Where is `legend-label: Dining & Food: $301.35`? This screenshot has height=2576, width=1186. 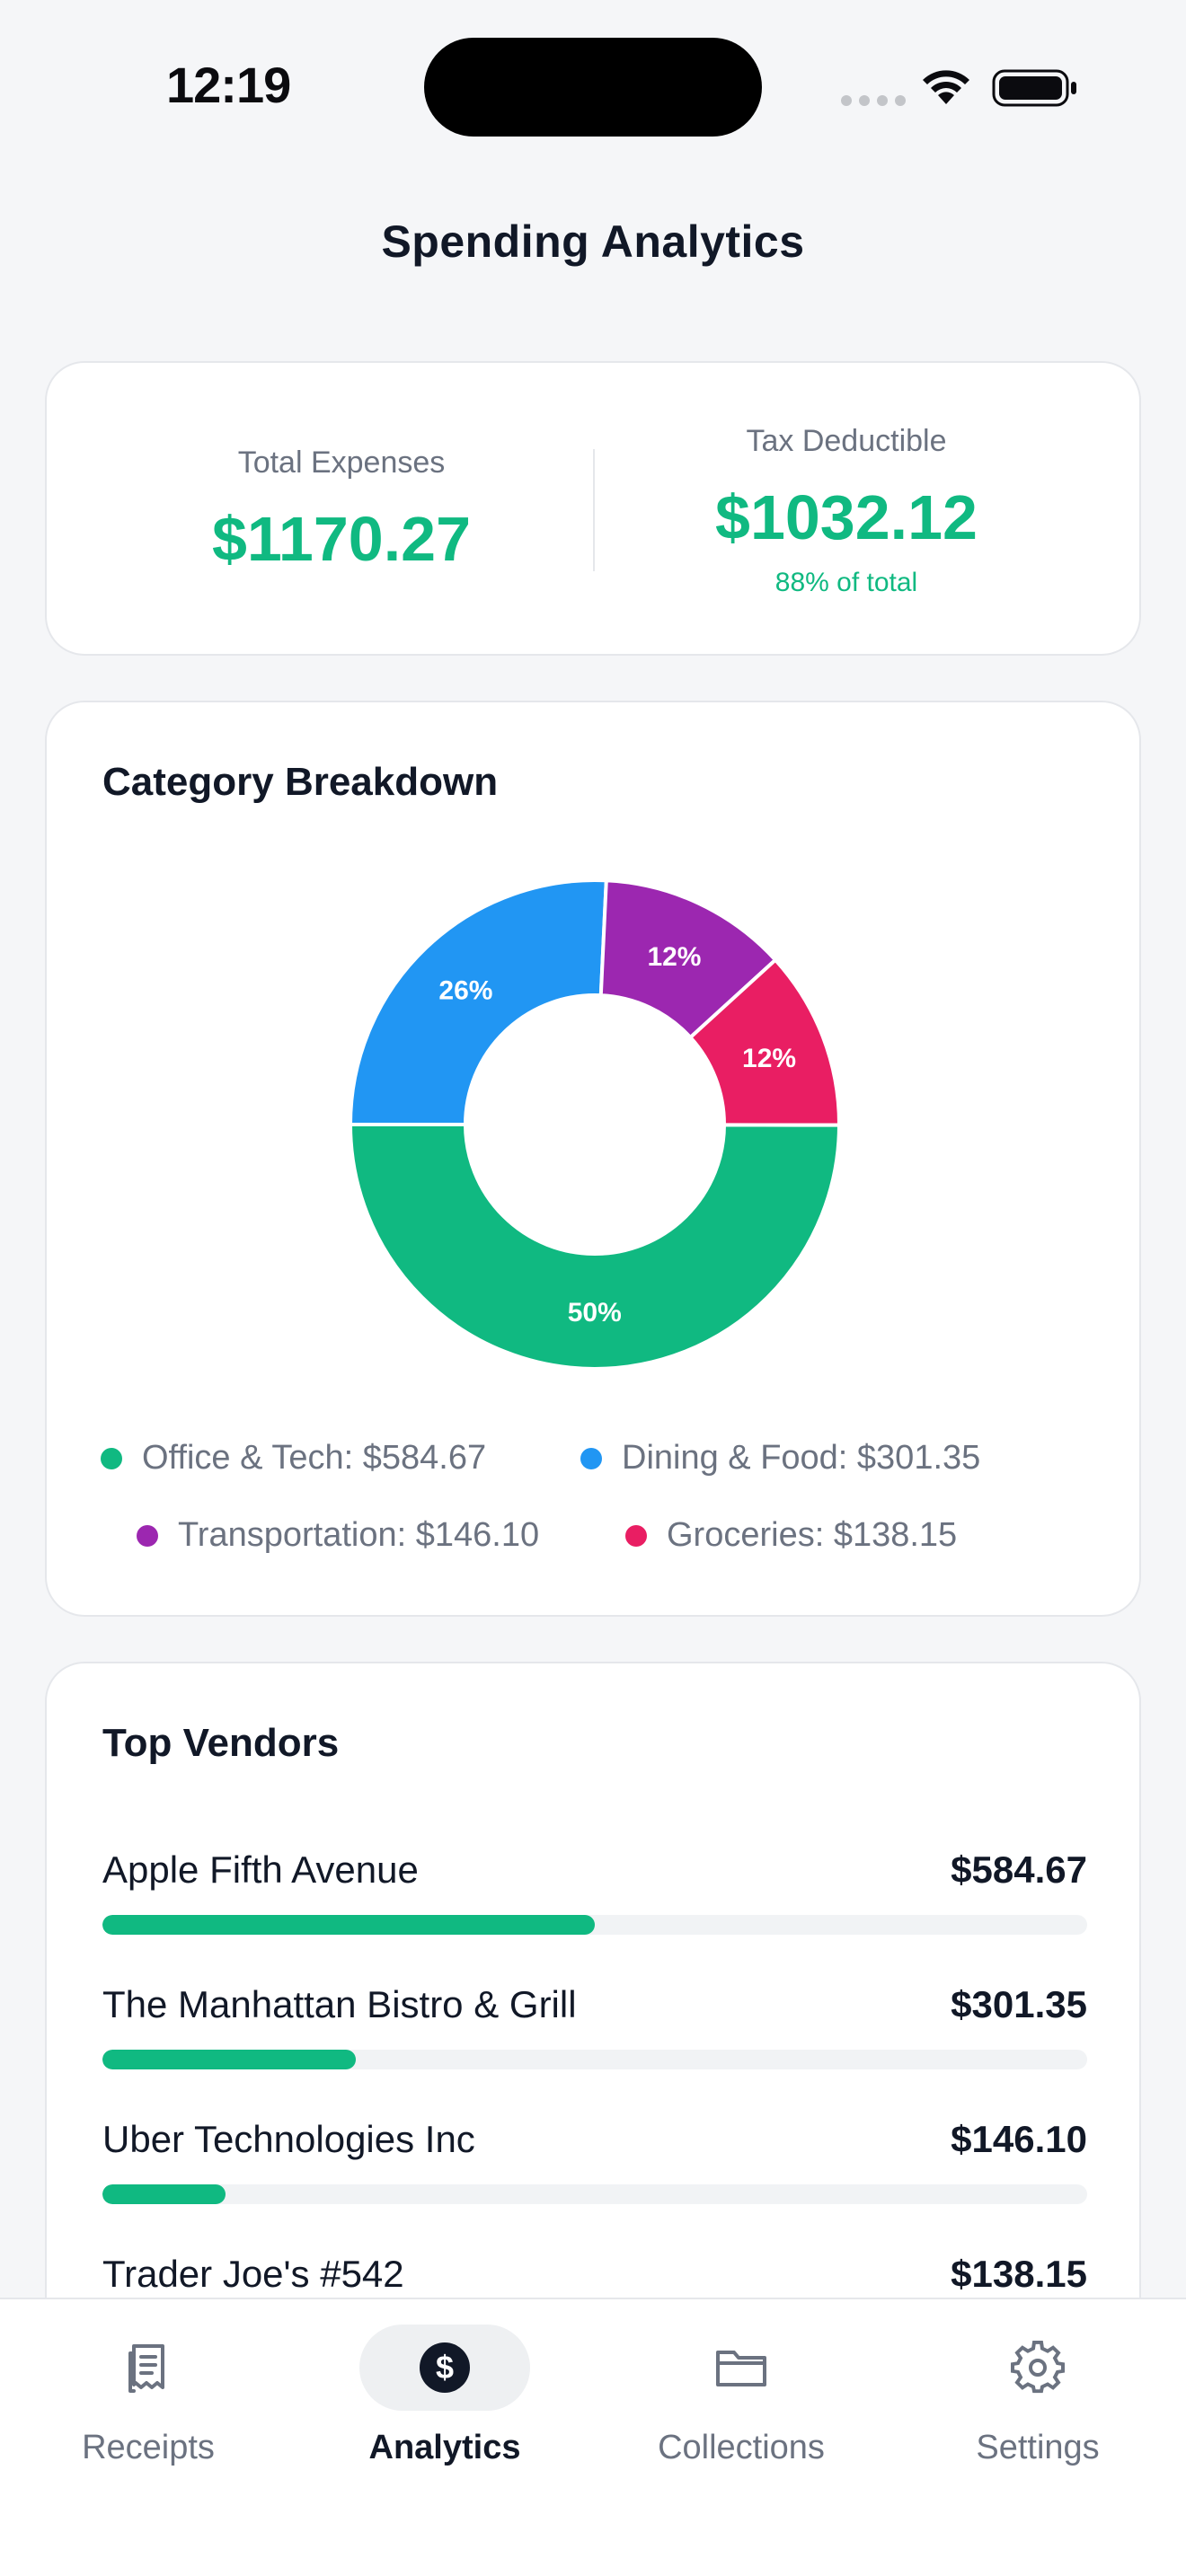
legend-label: Dining & Food: $301.35 is located at coordinates (801, 1458).